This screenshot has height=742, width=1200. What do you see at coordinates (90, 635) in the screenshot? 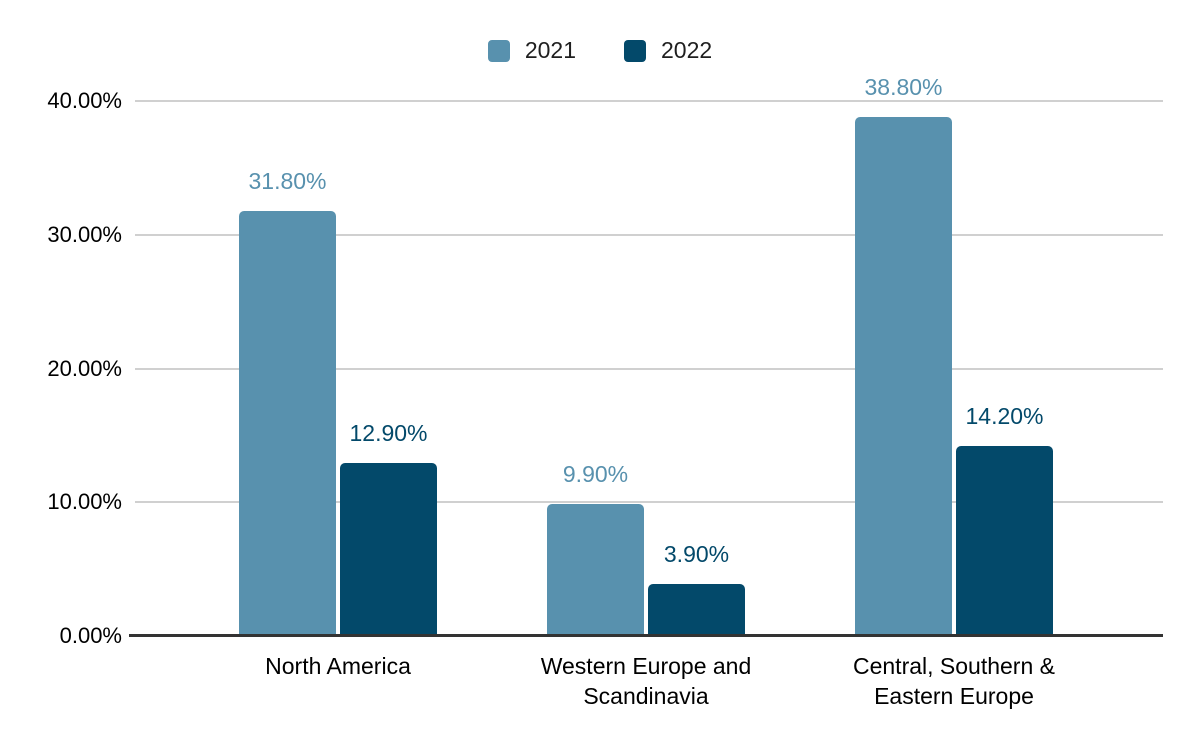
I see `y-tick-label: 0.00%` at bounding box center [90, 635].